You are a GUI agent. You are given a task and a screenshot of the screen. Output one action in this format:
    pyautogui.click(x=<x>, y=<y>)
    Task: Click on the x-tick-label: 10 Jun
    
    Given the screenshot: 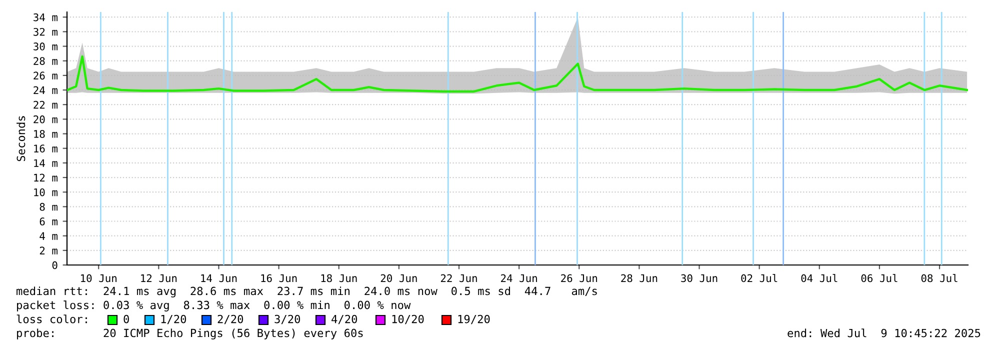 What is the action you would take?
    pyautogui.click(x=98, y=278)
    